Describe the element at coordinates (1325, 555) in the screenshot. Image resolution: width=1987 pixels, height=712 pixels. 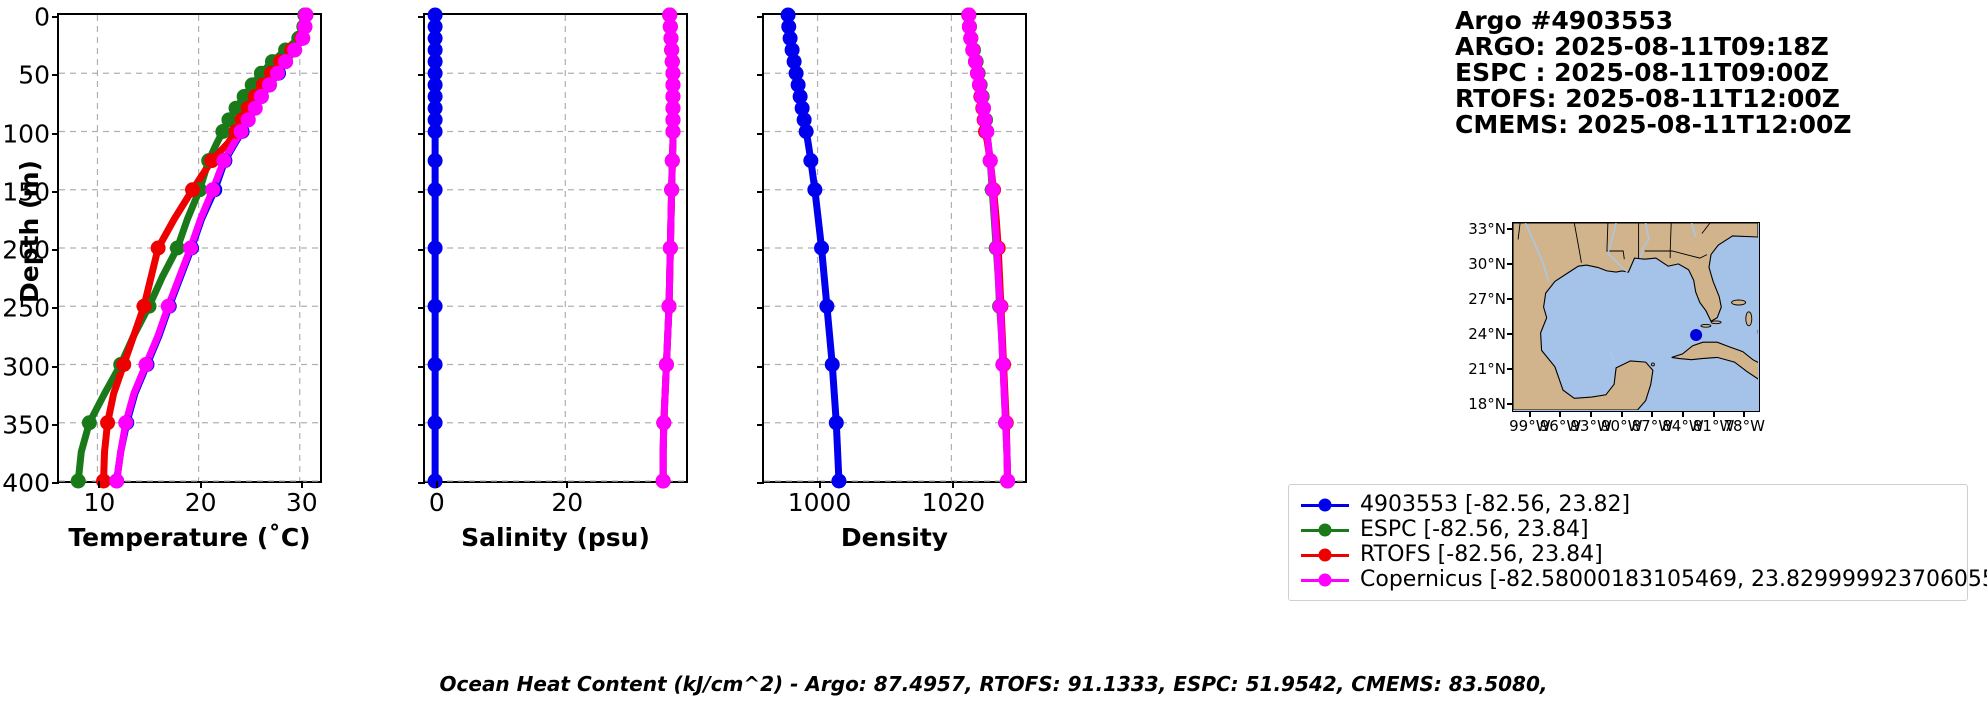
I see `legend-swatch-rtofs` at that location.